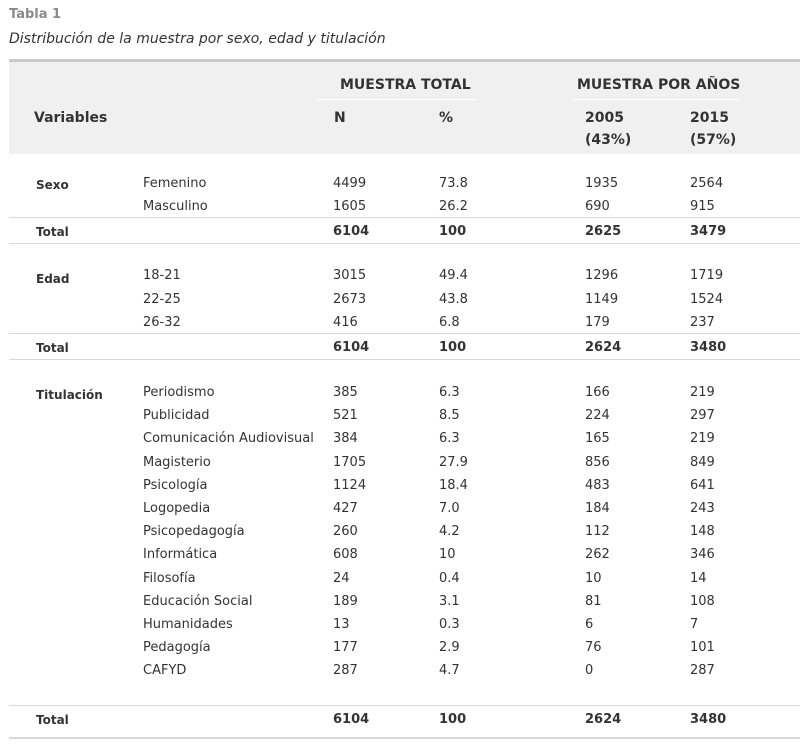  What do you see at coordinates (162, 299) in the screenshot?
I see `cell-label: 22-25` at bounding box center [162, 299].